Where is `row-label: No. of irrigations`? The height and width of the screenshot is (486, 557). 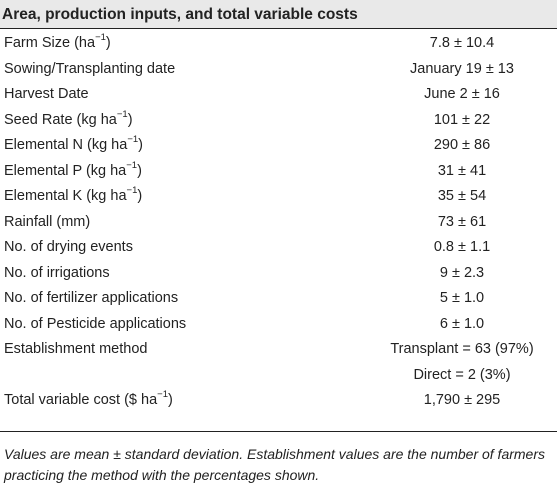 row-label: No. of irrigations is located at coordinates (57, 274).